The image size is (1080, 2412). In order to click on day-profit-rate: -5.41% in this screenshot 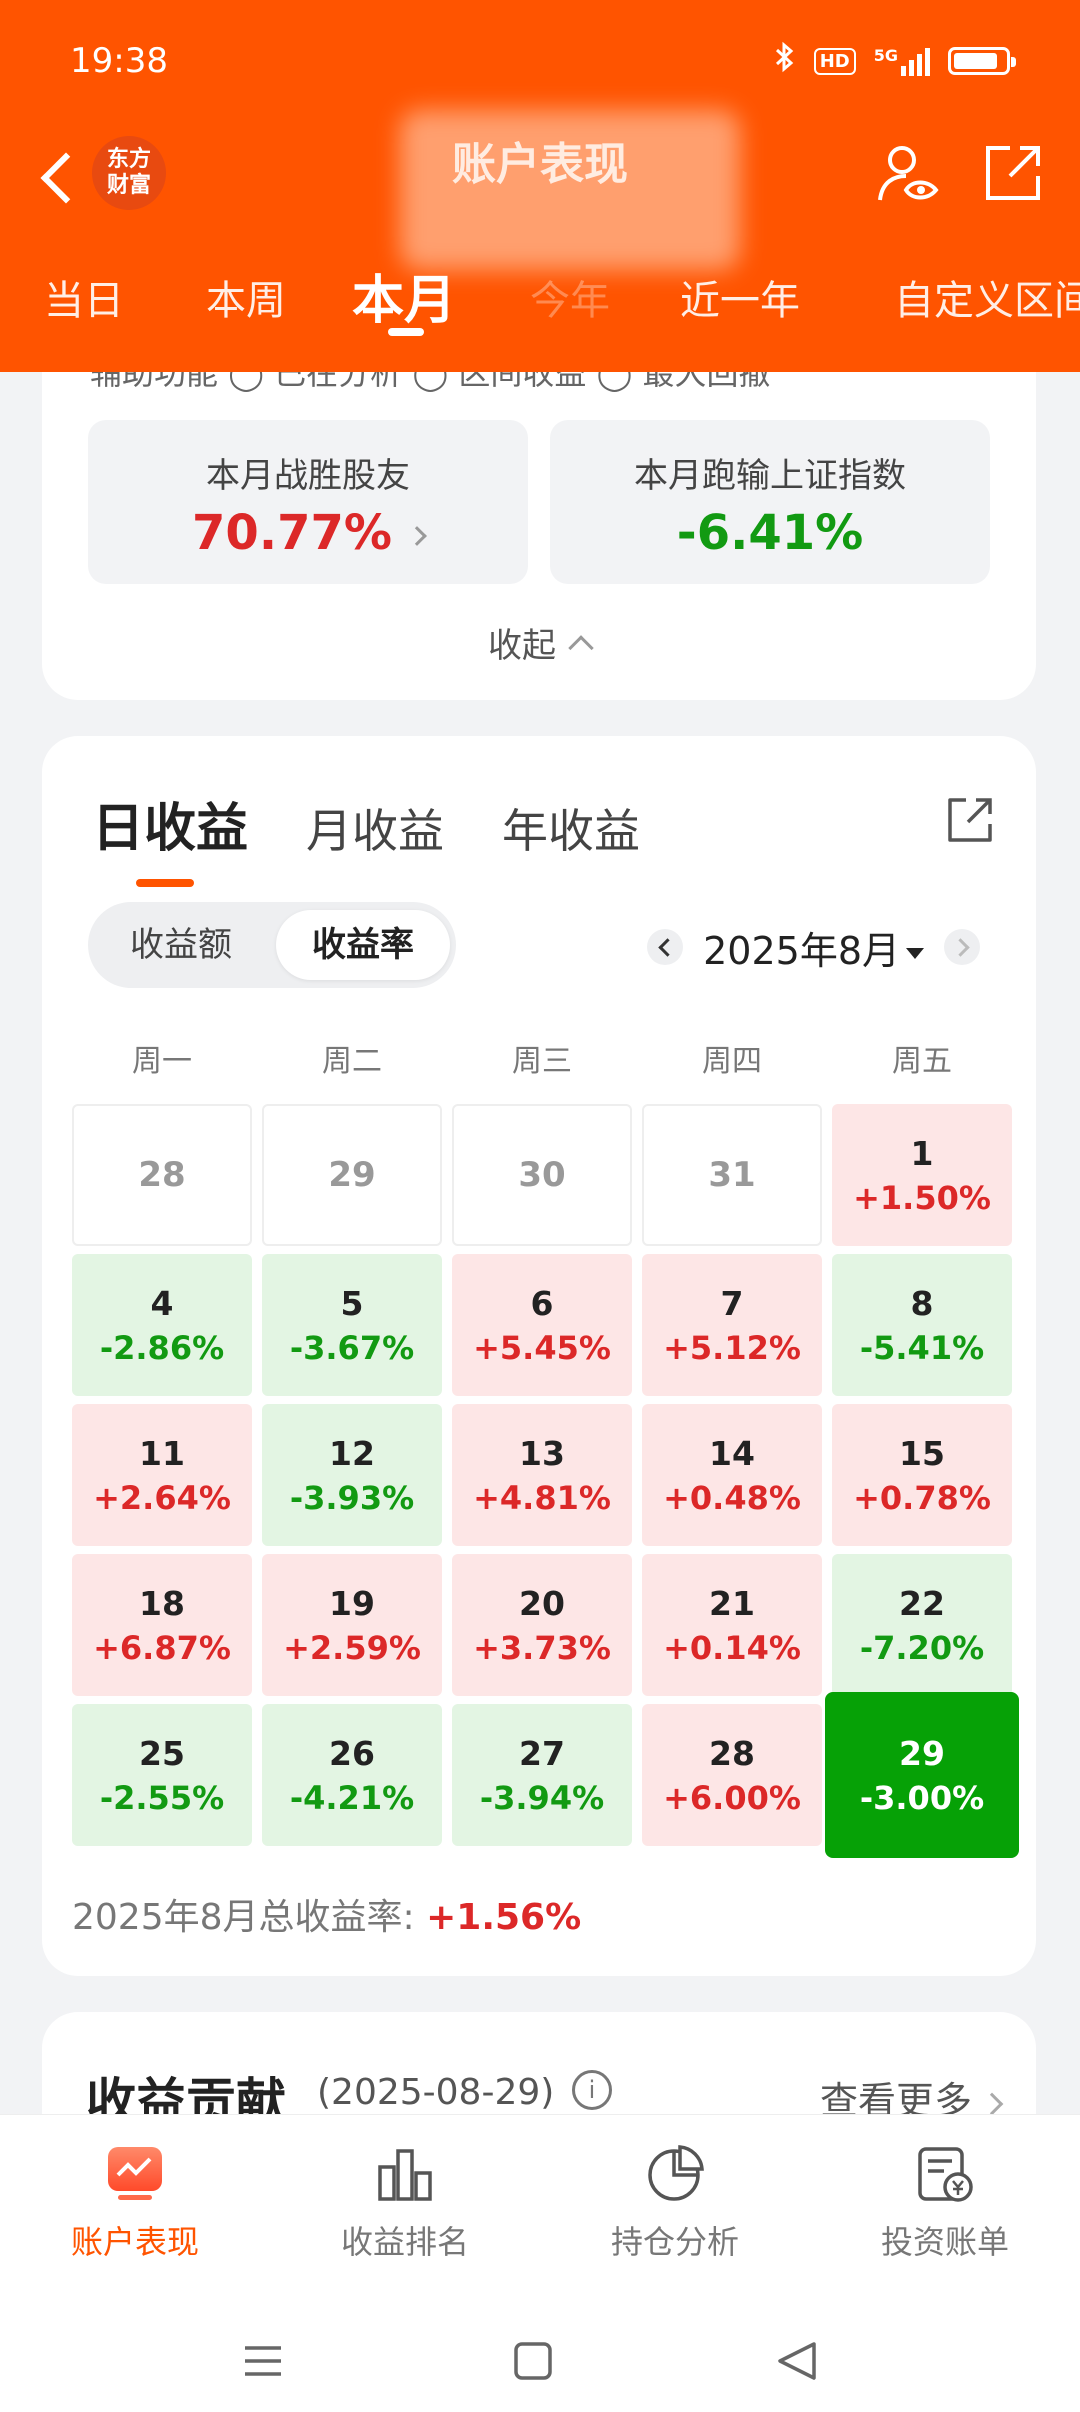, I will do `click(922, 1347)`.